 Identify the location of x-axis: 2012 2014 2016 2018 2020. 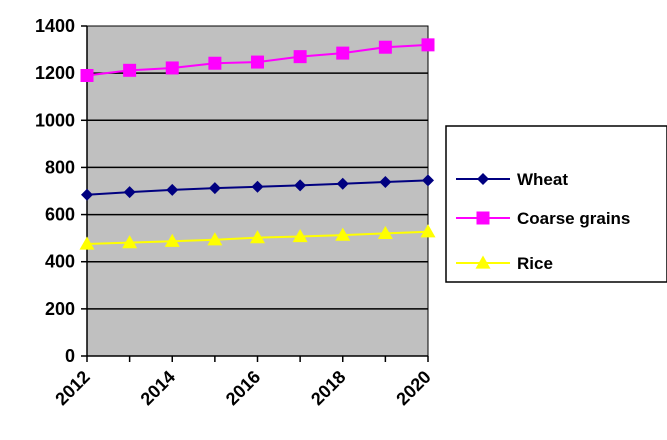
(243, 382).